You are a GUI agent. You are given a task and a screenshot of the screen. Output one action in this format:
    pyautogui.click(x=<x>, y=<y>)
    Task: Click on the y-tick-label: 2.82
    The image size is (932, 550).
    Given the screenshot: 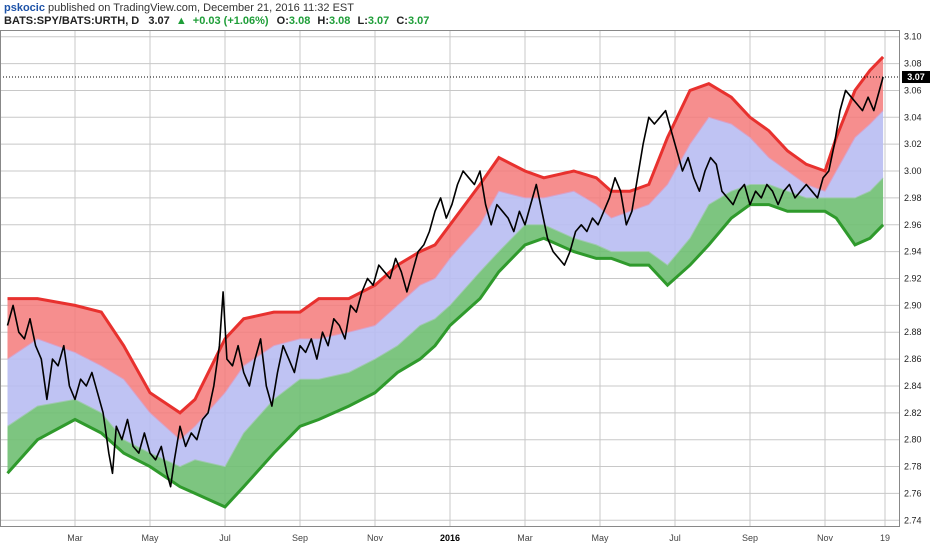 What is the action you would take?
    pyautogui.click(x=913, y=413)
    